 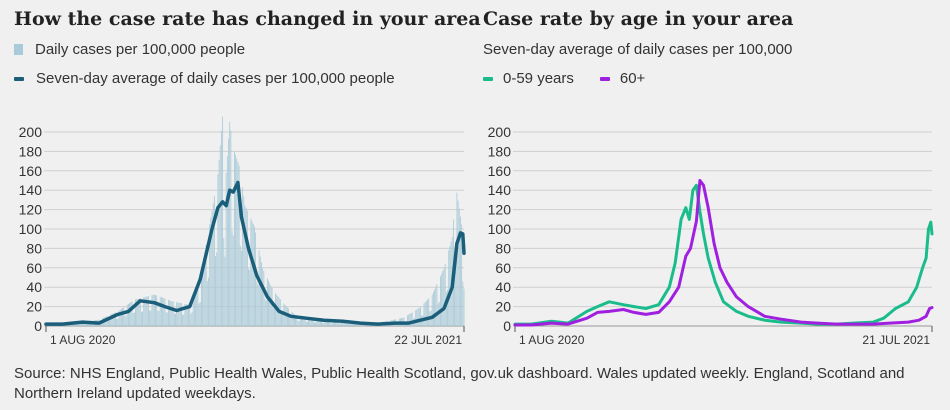 What do you see at coordinates (538, 78) in the screenshot?
I see `legend-label: 0-59 years` at bounding box center [538, 78].